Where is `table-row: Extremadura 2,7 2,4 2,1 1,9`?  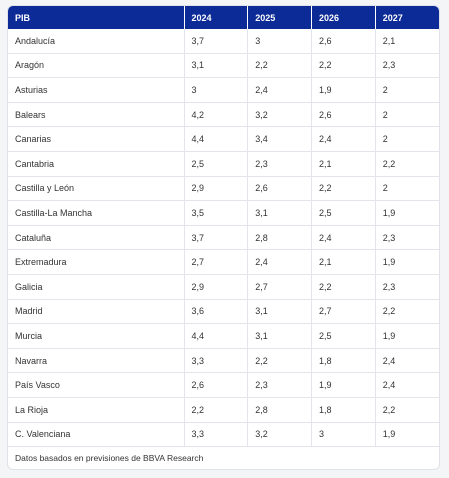 table-row: Extremadura 2,7 2,4 2,1 1,9 is located at coordinates (223, 262).